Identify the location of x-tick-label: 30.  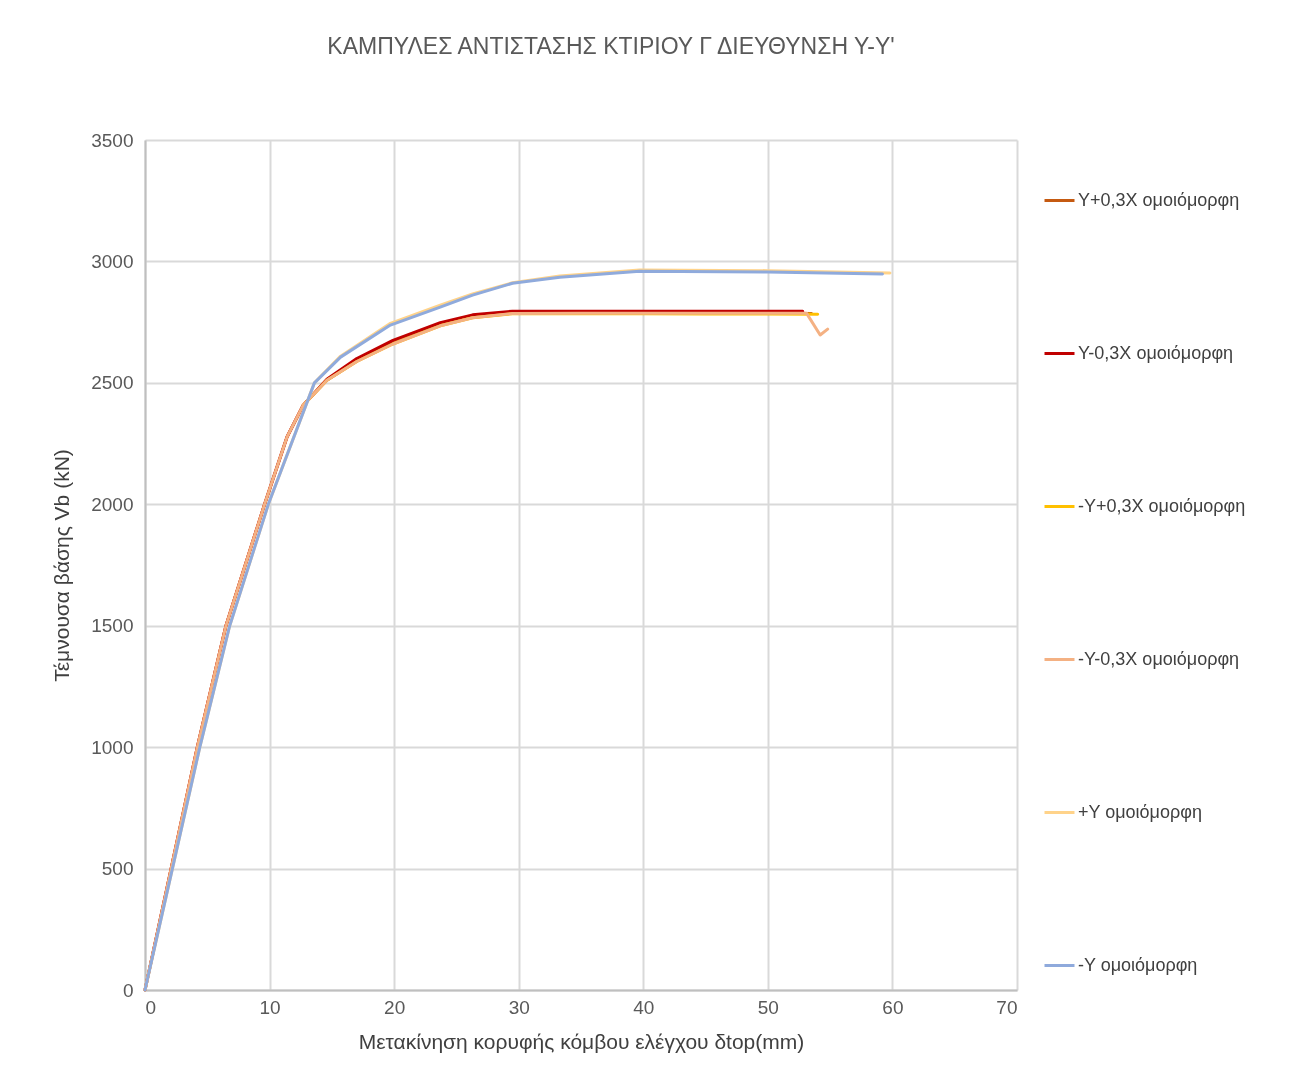
(519, 1007).